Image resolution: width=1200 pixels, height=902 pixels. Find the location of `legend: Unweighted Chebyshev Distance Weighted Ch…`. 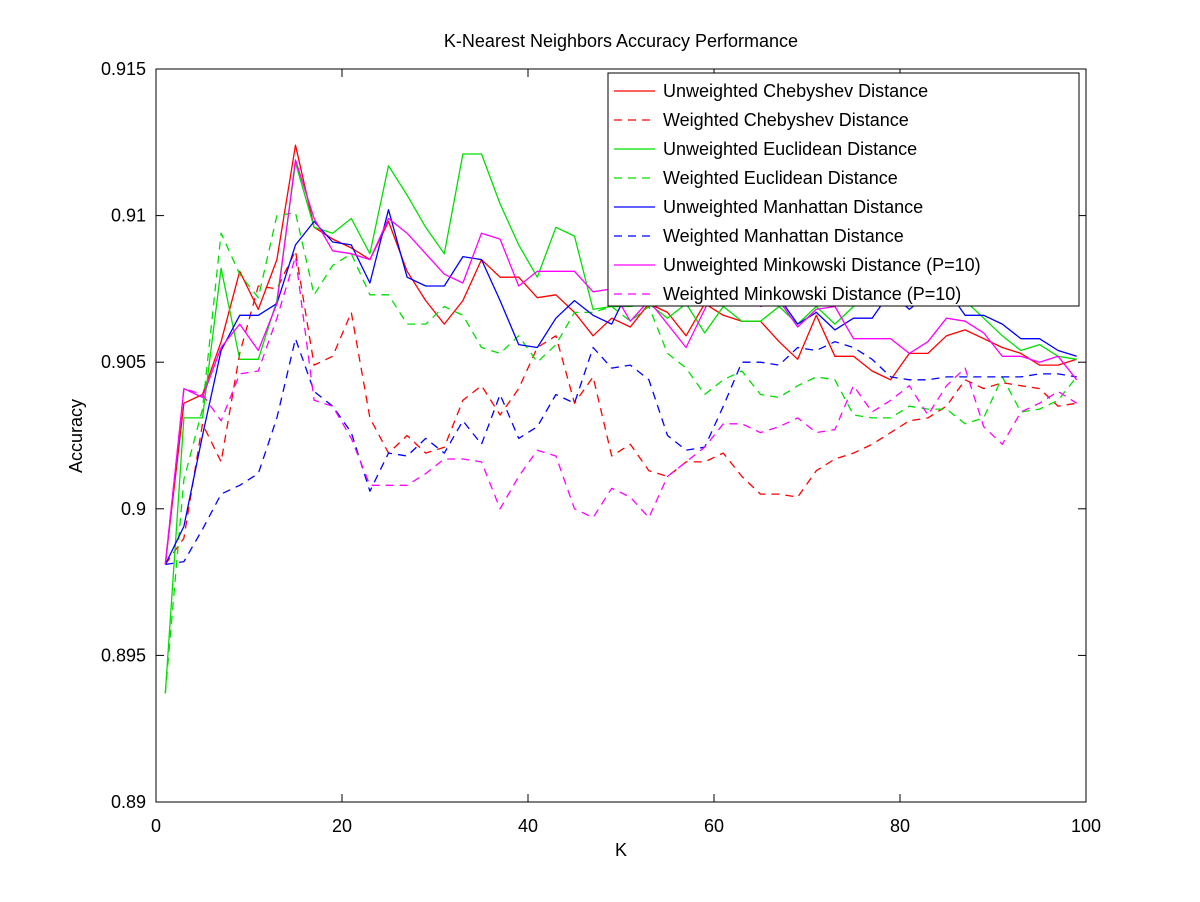

legend: Unweighted Chebyshev Distance Weighted Ch… is located at coordinates (843, 189).